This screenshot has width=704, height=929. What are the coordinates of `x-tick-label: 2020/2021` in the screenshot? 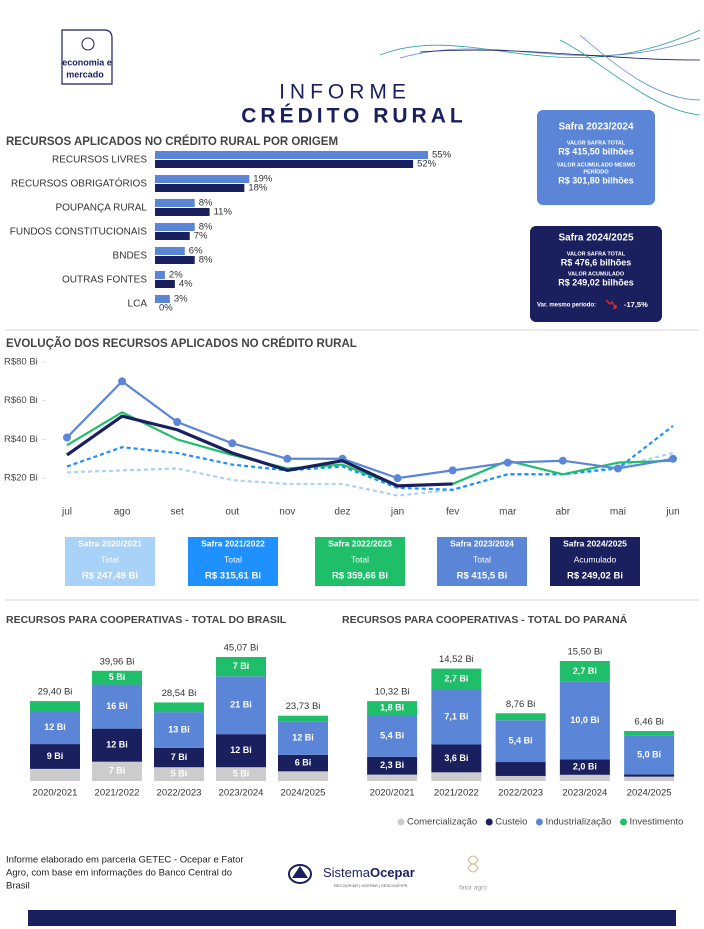 It's located at (55, 793).